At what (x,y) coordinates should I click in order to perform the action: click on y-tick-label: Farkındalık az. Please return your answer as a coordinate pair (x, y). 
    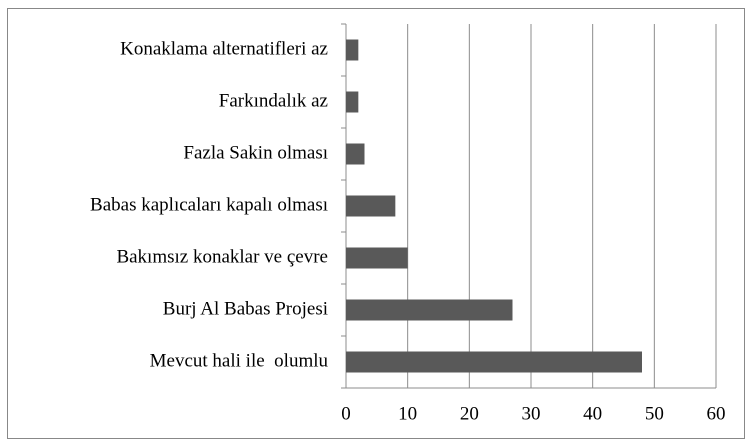
    Looking at the image, I should click on (273, 100).